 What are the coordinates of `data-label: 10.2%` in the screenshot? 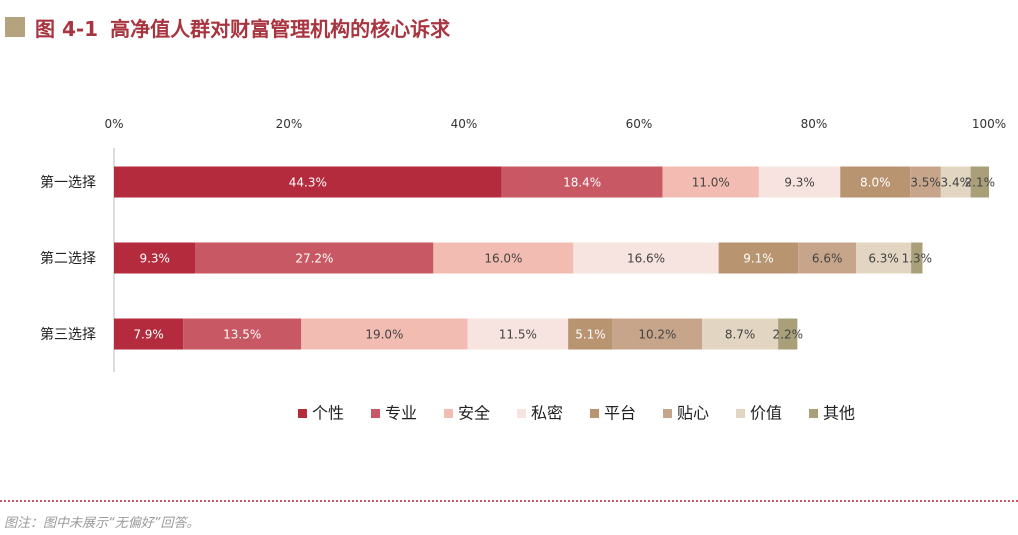 It's located at (657, 335).